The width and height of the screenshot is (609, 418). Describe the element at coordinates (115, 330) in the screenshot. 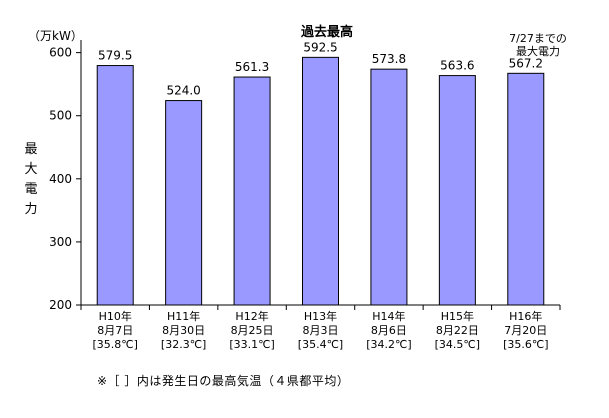

I see `category-date-label: 8月7日` at that location.